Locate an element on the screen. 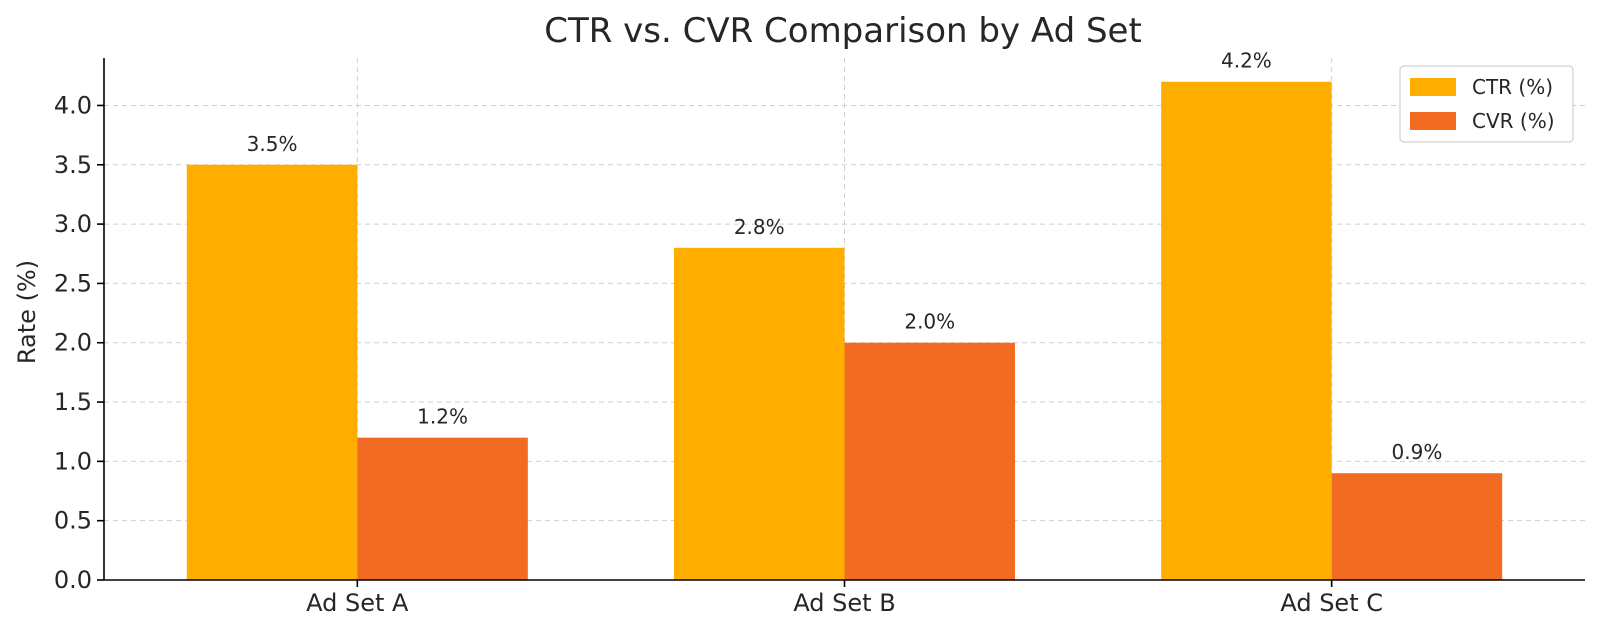 The width and height of the screenshot is (1600, 630). chart-title: CTR vs. CVR Comparison by Ad Set is located at coordinates (843, 31).